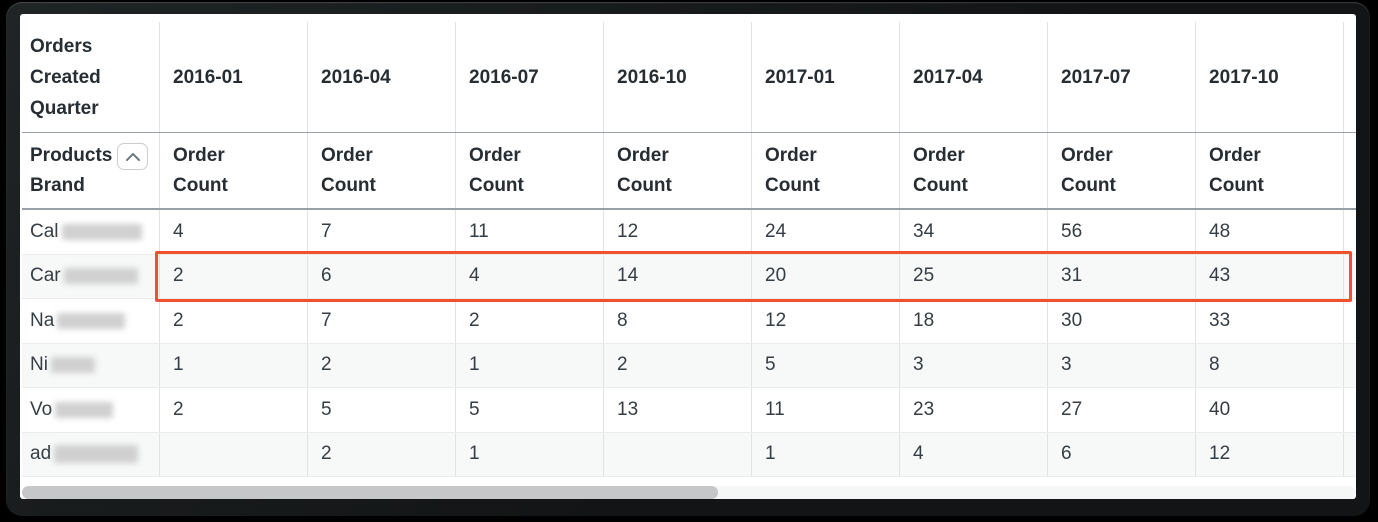  What do you see at coordinates (1270, 321) in the screenshot?
I see `data-cell: 33` at bounding box center [1270, 321].